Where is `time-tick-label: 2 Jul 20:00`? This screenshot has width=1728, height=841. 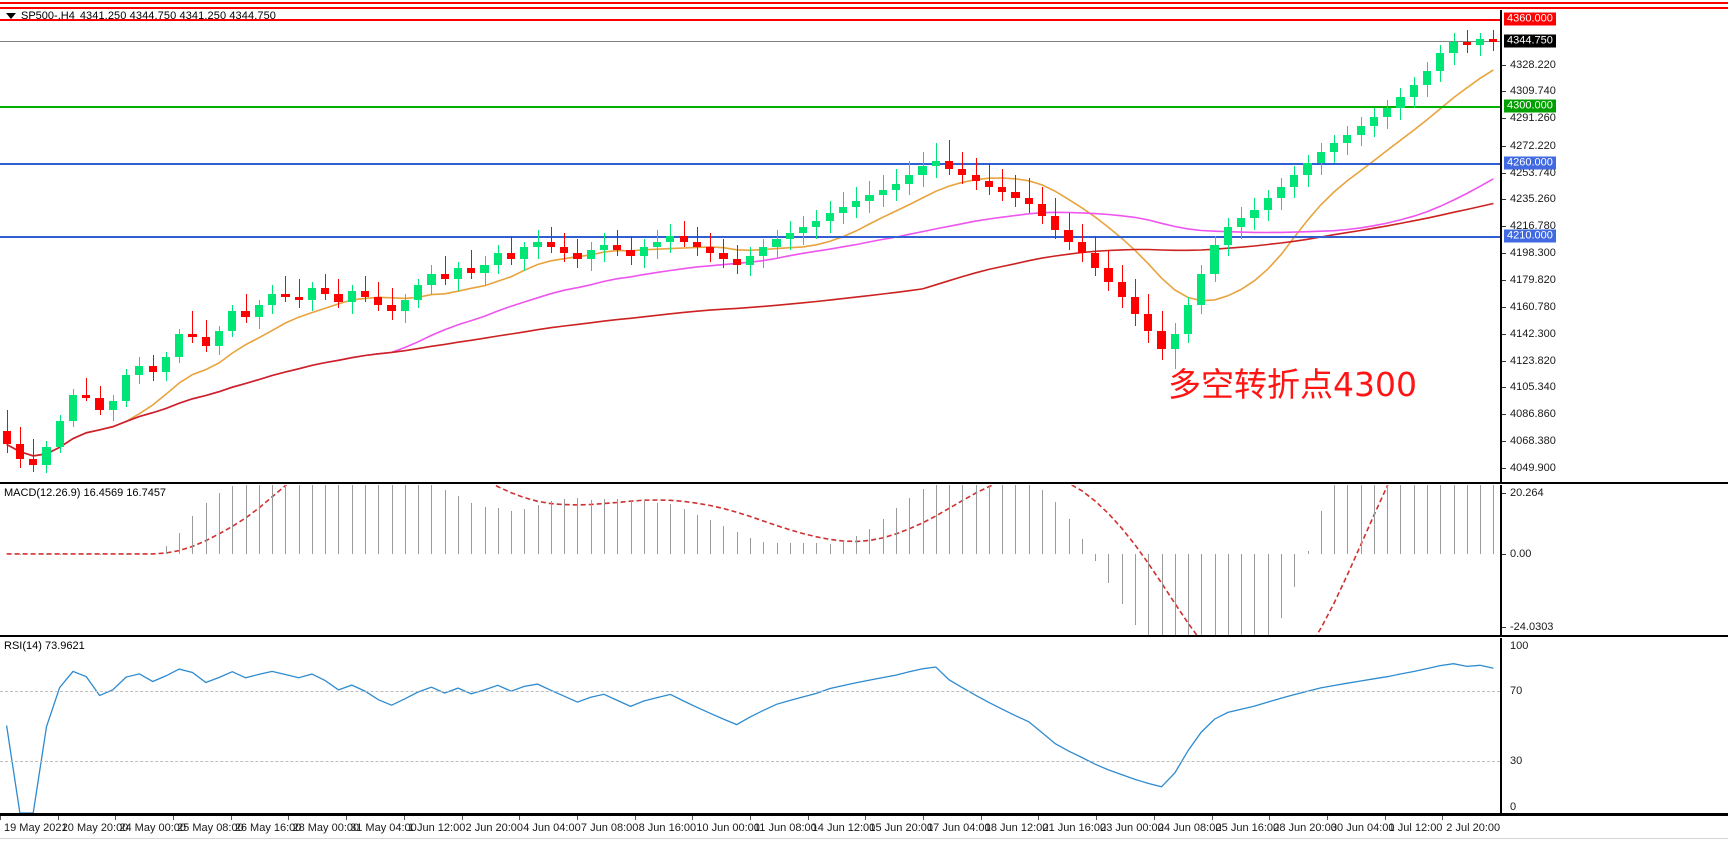
time-tick-label: 2 Jul 20:00 is located at coordinates (1473, 828).